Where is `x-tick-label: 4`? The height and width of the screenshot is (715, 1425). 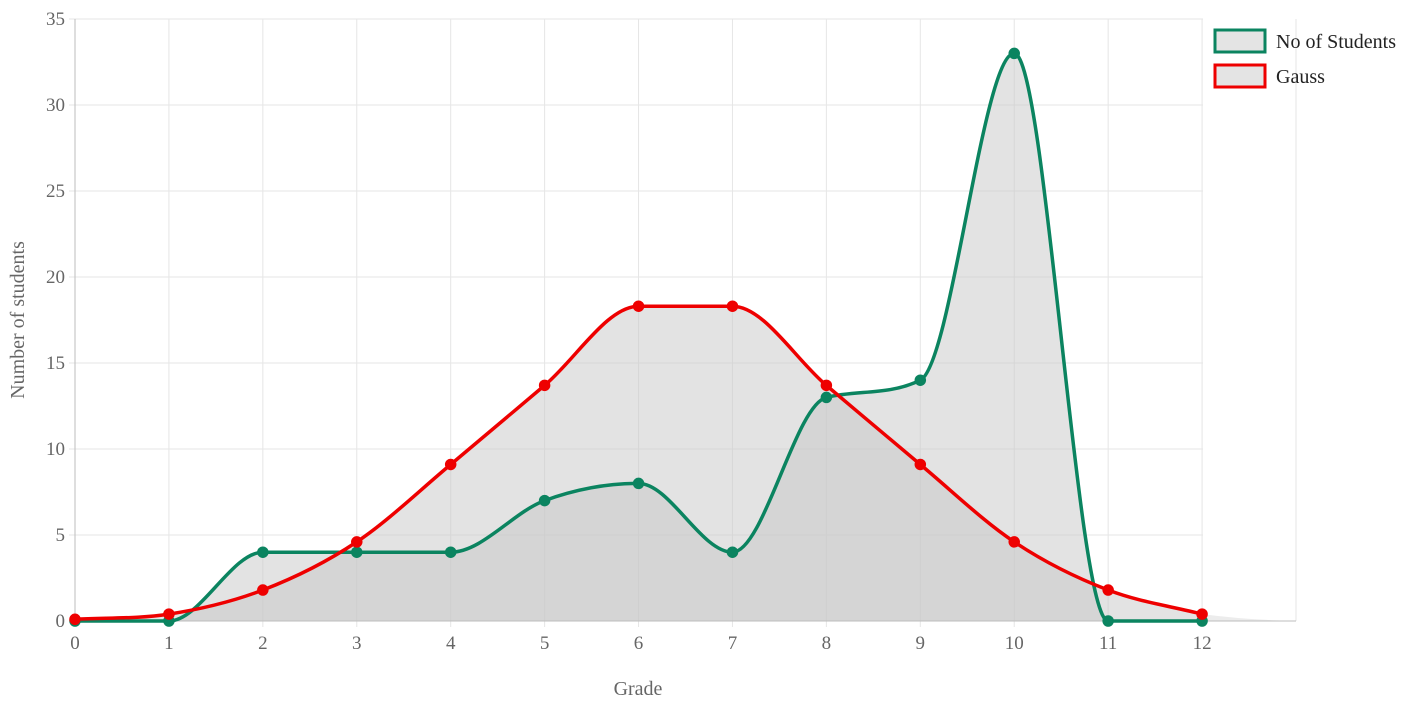
x-tick-label: 4 is located at coordinates (451, 643).